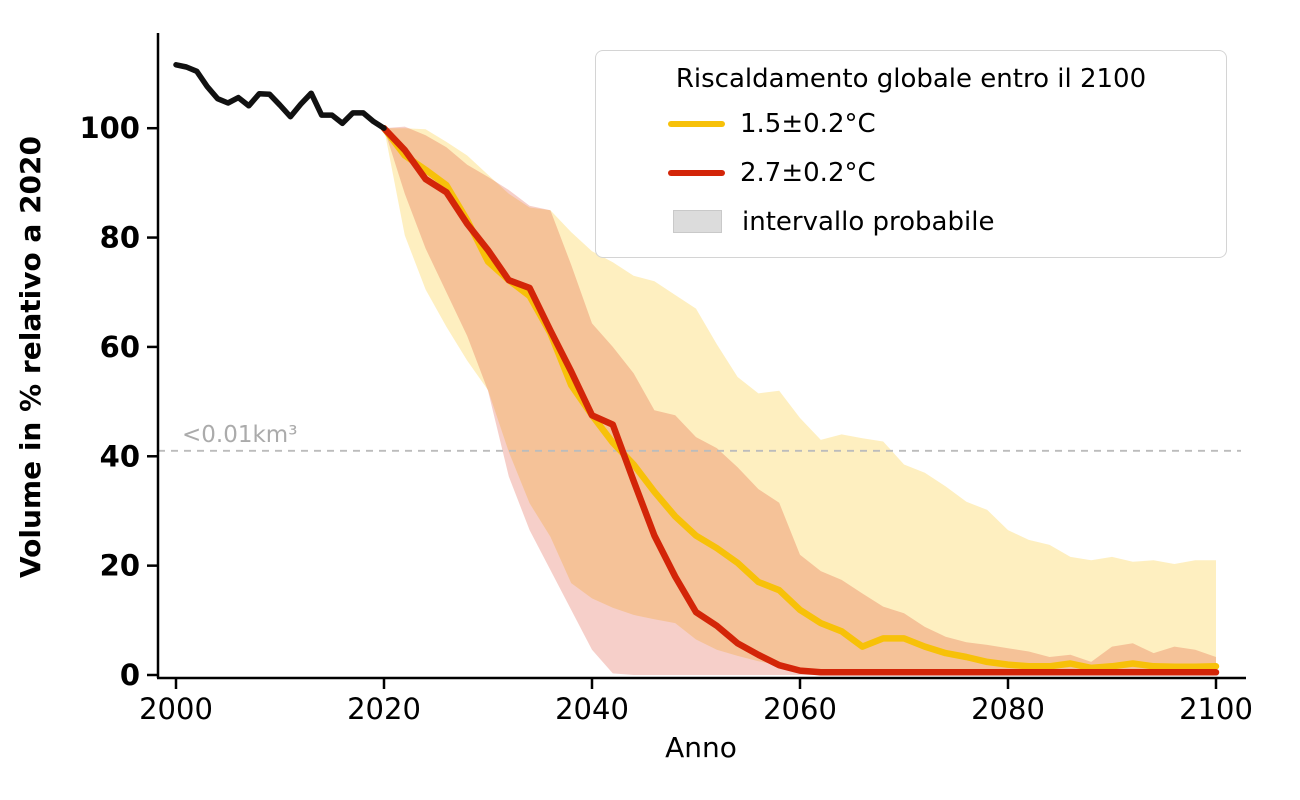  Describe the element at coordinates (120, 347) in the screenshot. I see `y-tick-label: 60` at that location.